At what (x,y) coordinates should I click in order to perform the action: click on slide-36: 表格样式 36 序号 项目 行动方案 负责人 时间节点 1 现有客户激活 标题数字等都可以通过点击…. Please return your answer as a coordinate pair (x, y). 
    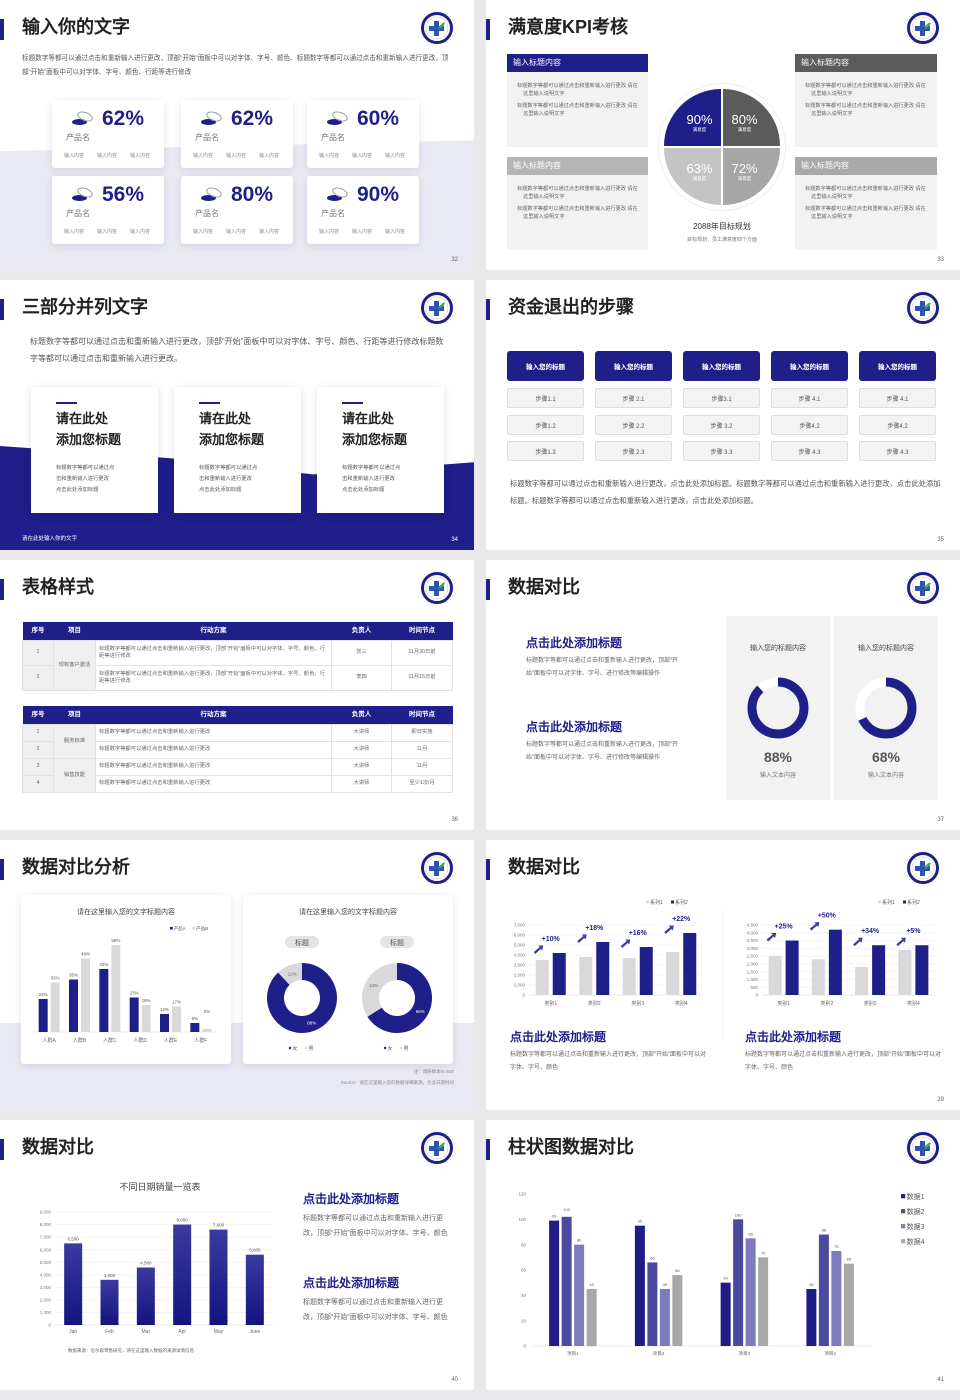
    Looking at the image, I should click on (237, 695).